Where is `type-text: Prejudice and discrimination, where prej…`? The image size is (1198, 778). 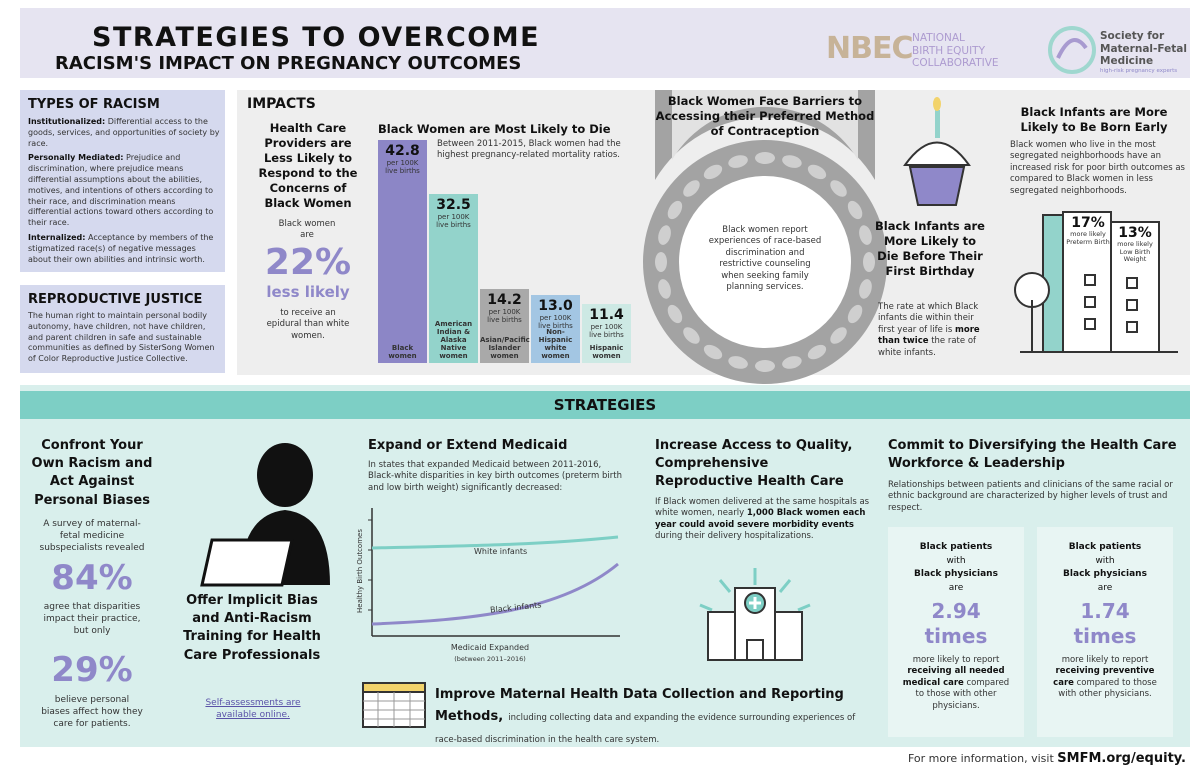
type-text: Prejudice and discrimination, where prej… is located at coordinates (121, 190).